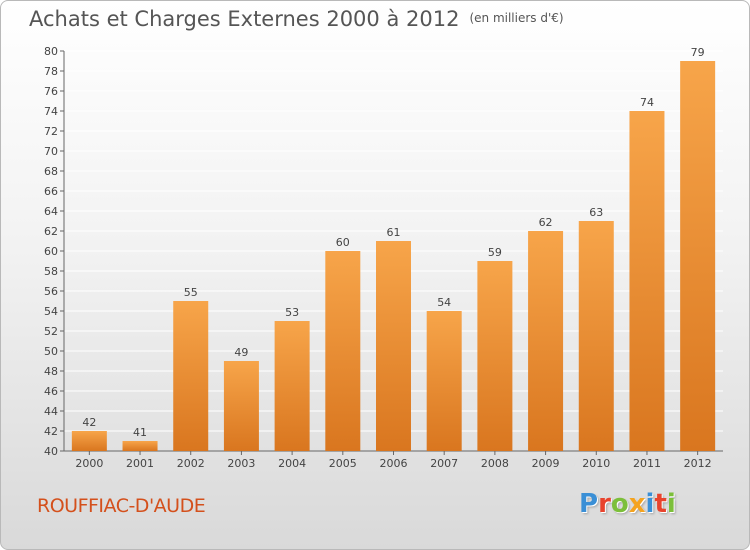 Image resolution: width=750 pixels, height=550 pixels. I want to click on value-label: 49, so click(241, 352).